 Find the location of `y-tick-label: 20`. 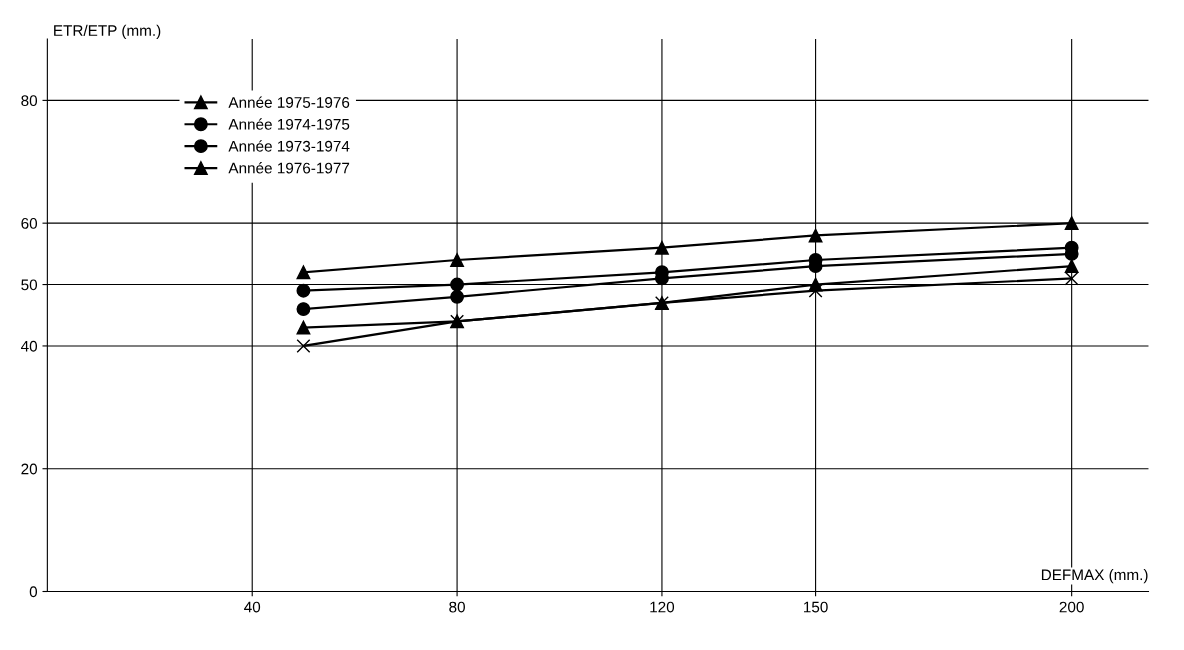

y-tick-label: 20 is located at coordinates (29, 469).